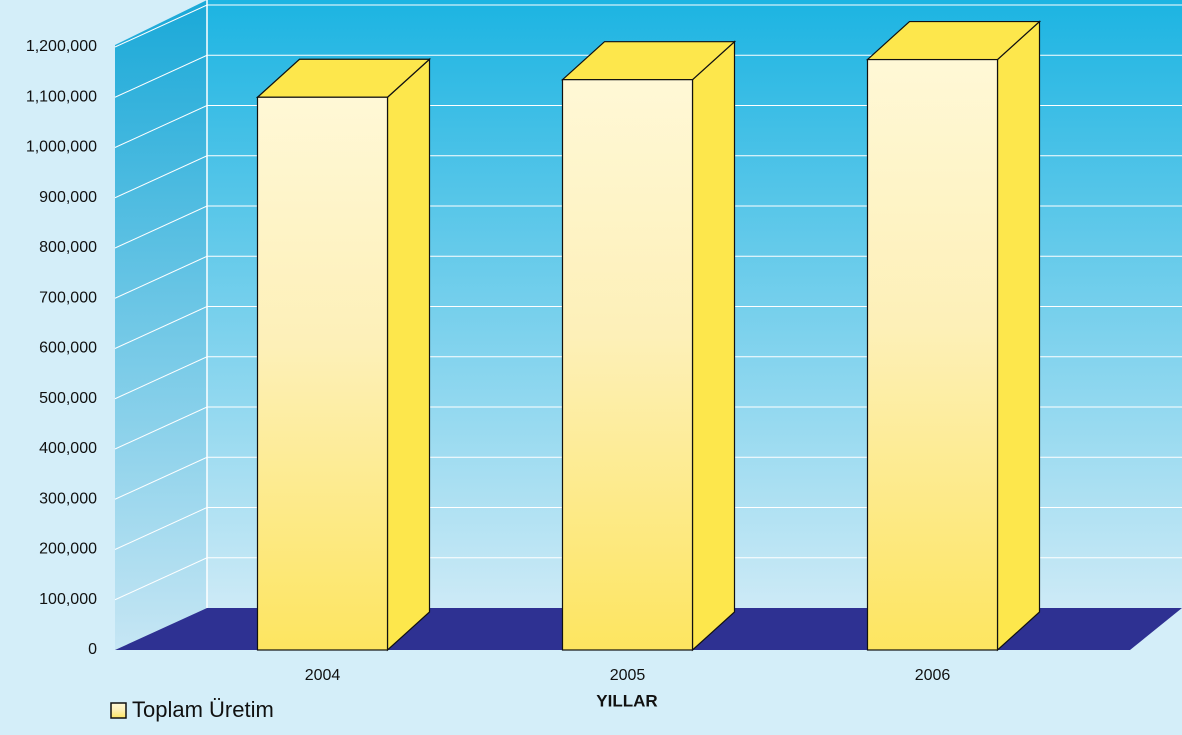  What do you see at coordinates (628, 675) in the screenshot?
I see `x-tick-label: 2005` at bounding box center [628, 675].